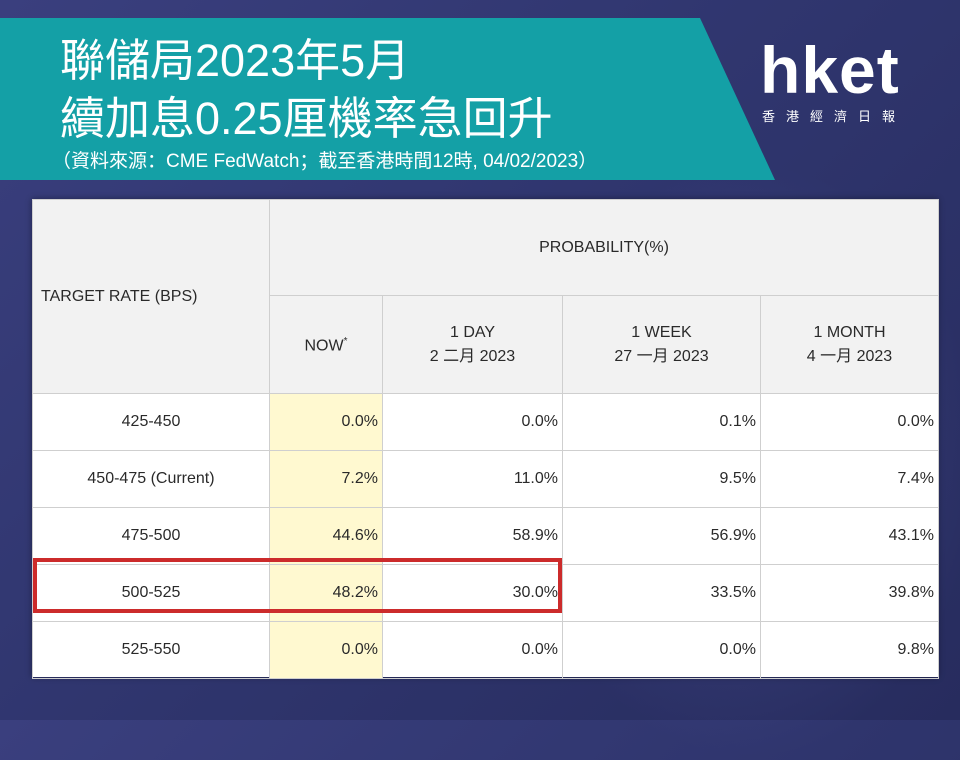 This screenshot has height=760, width=960. Describe the element at coordinates (830, 70) in the screenshot. I see `logo-wordmark: hket` at that location.